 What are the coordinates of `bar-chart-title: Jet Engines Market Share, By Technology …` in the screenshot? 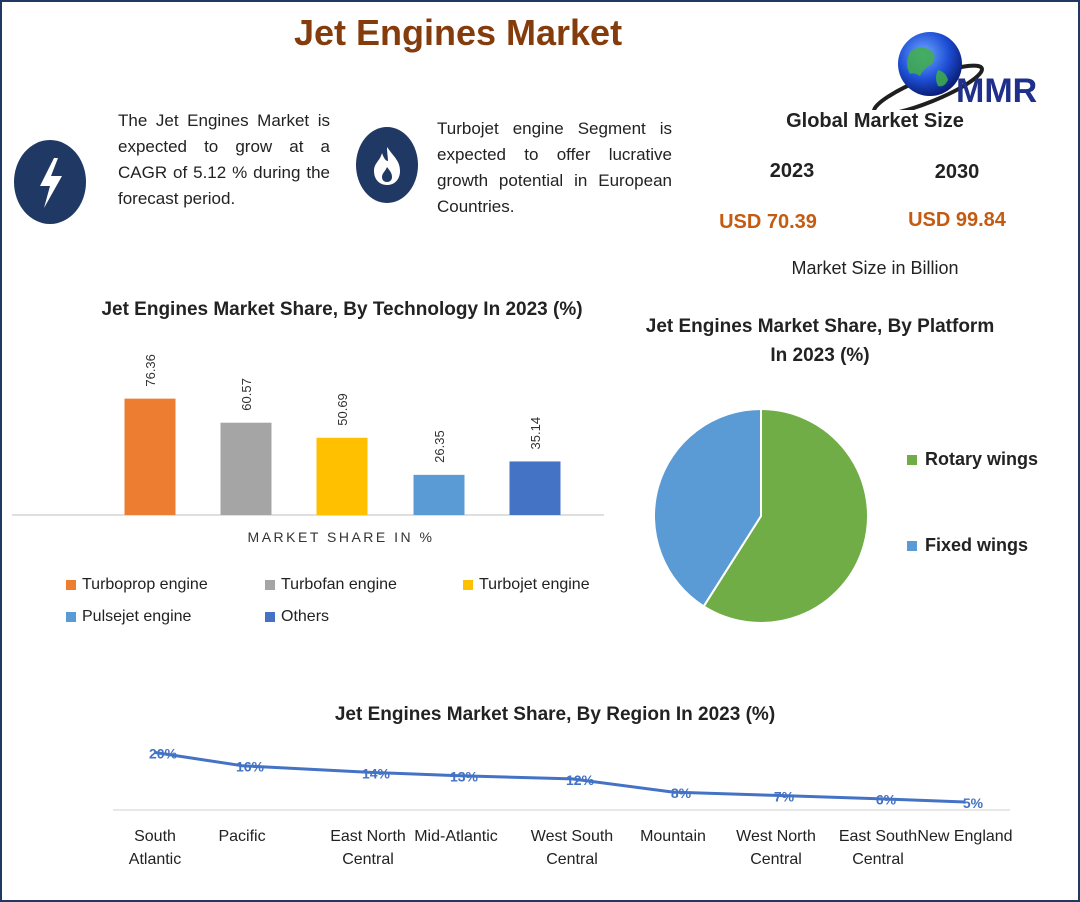 It's located at (342, 309).